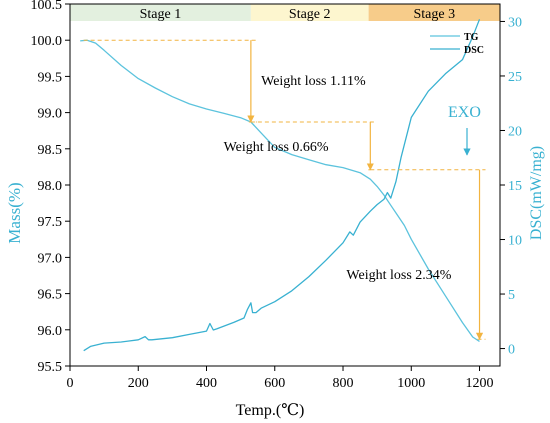  Describe the element at coordinates (50, 331) in the screenshot. I see `y-left-tick-label: 96.0` at that location.